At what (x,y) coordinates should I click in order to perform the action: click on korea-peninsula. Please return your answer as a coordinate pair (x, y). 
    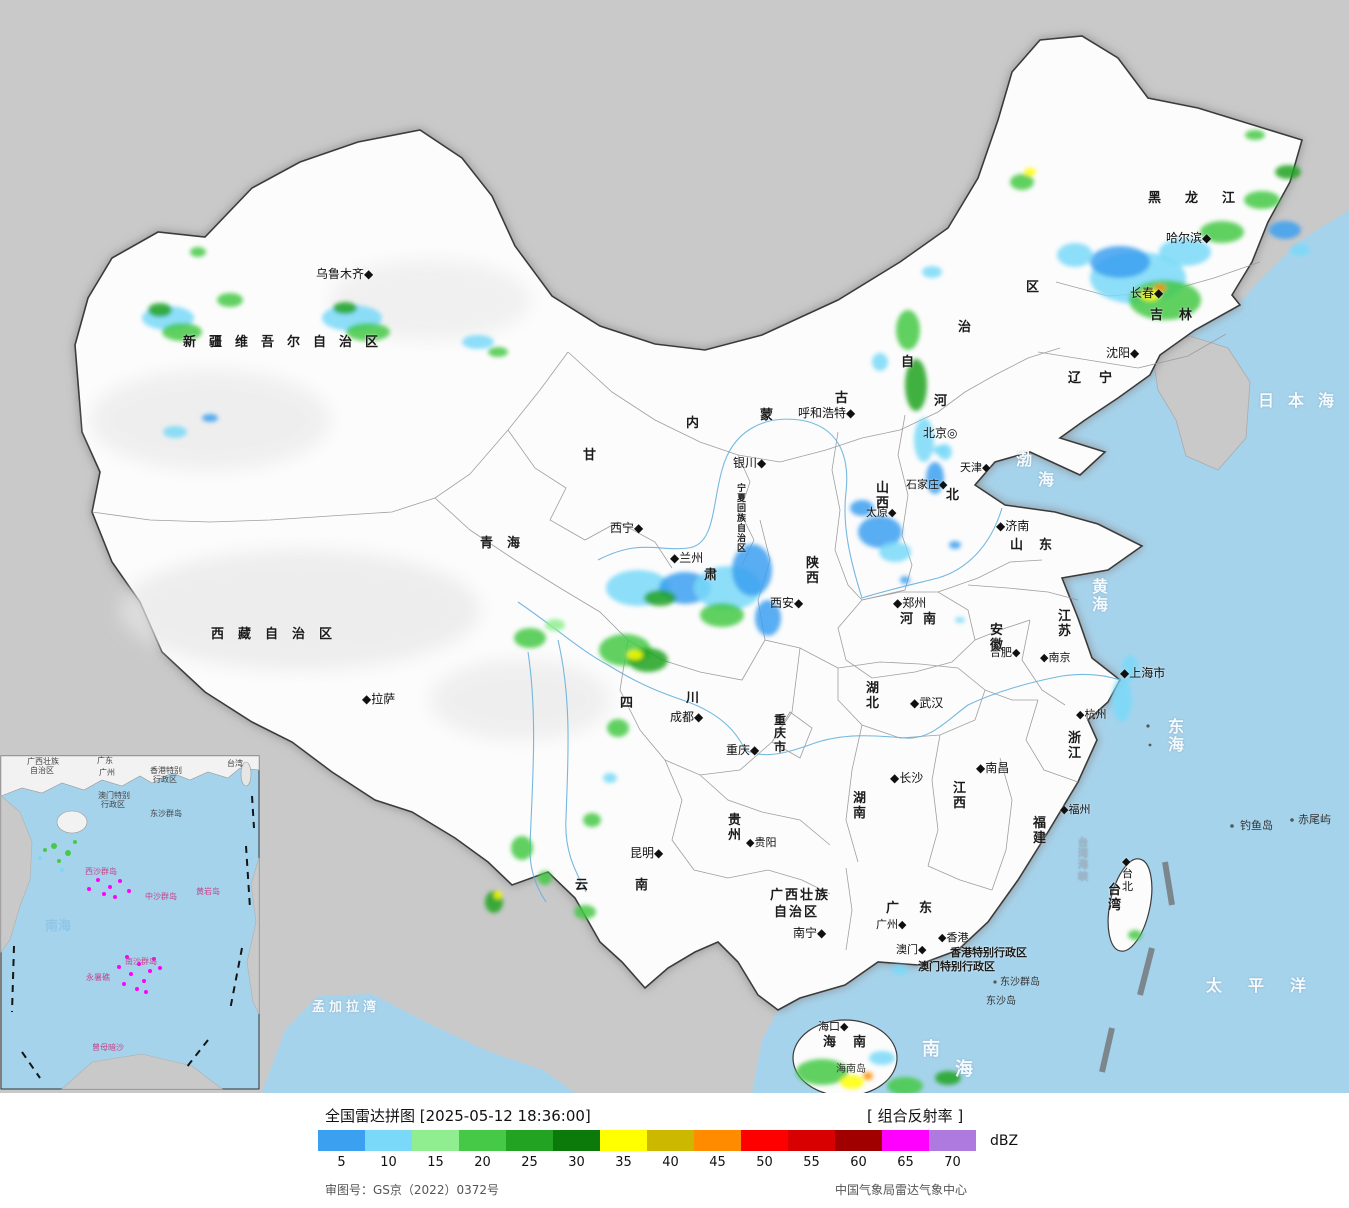
    Looking at the image, I should click on (1201, 403).